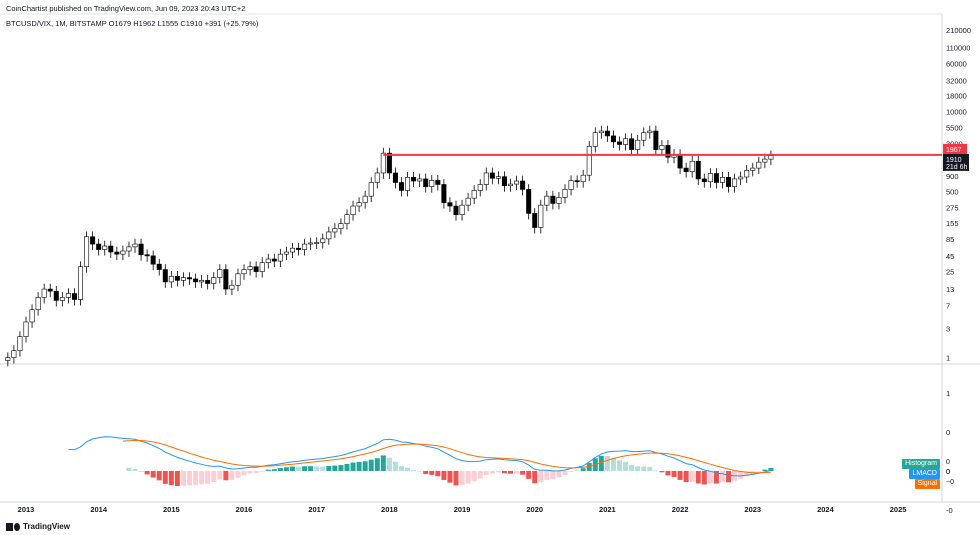 Image resolution: width=980 pixels, height=535 pixels. What do you see at coordinates (956, 80) in the screenshot?
I see `price-tick-label: 32000` at bounding box center [956, 80].